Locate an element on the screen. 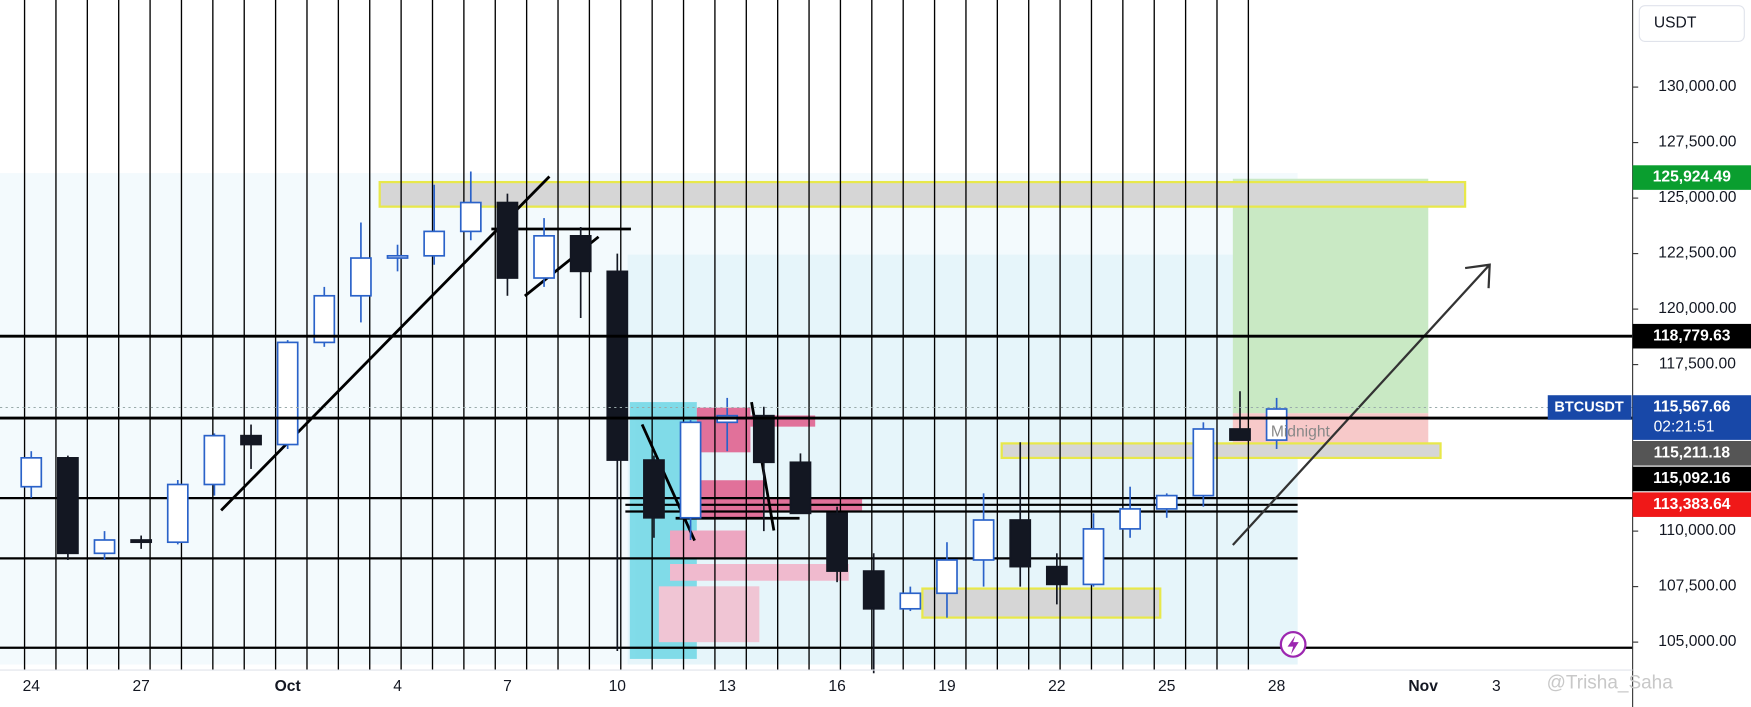 This screenshot has width=1751, height=707. x-tick-label: 25 is located at coordinates (1167, 686).